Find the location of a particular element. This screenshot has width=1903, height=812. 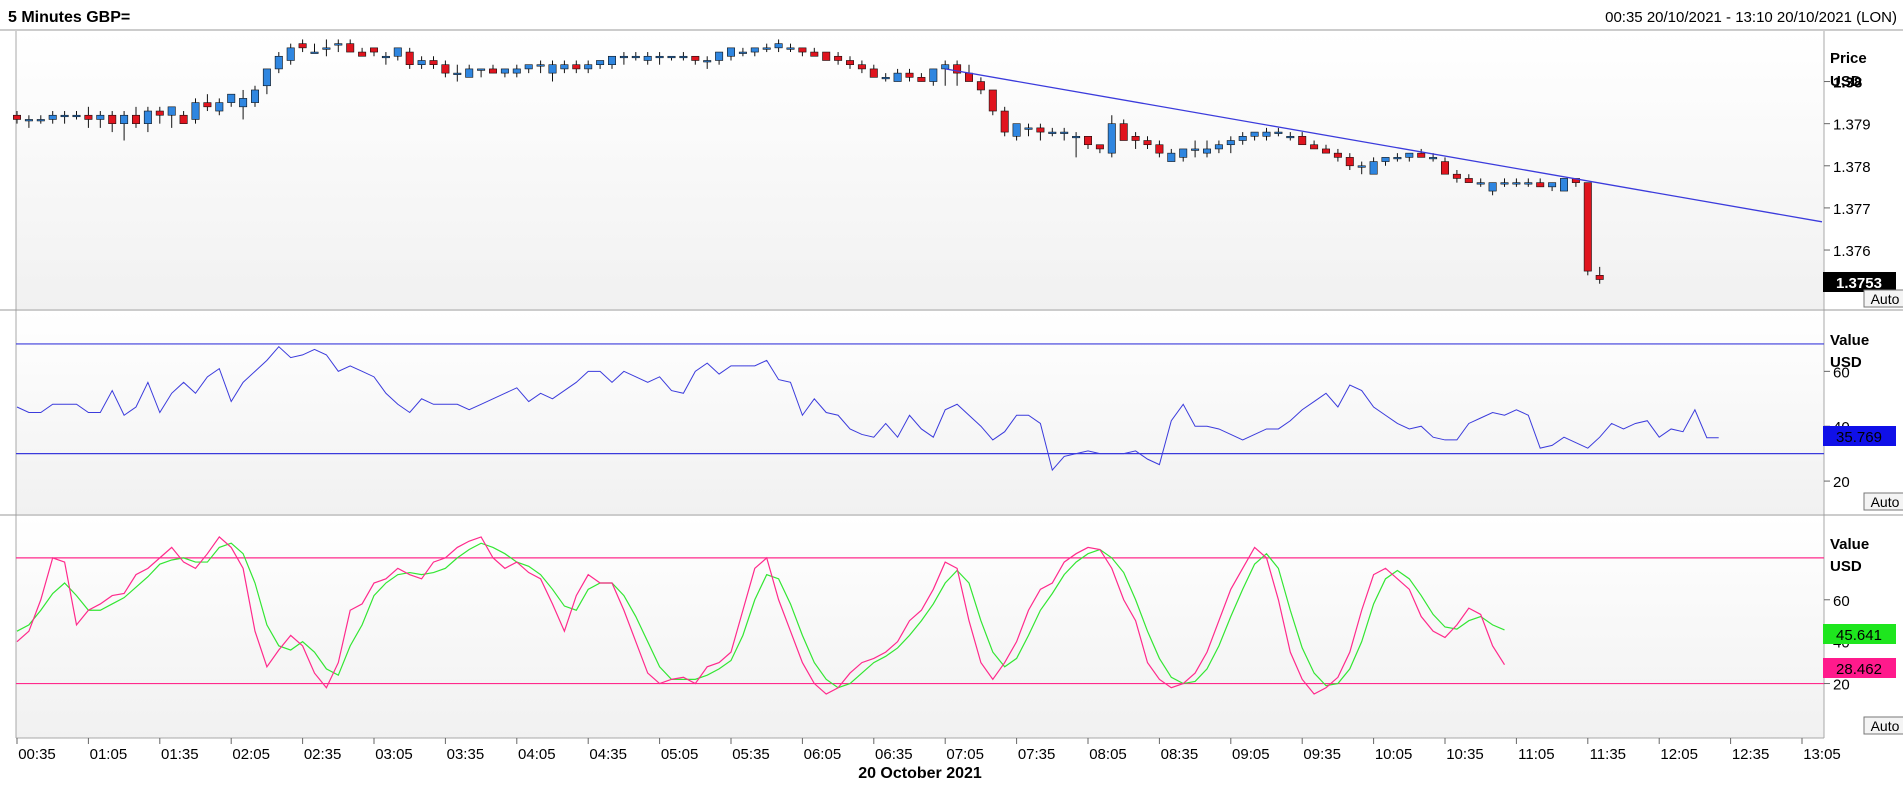

stochastic-auto-button: Auto is located at coordinates (1883, 725).